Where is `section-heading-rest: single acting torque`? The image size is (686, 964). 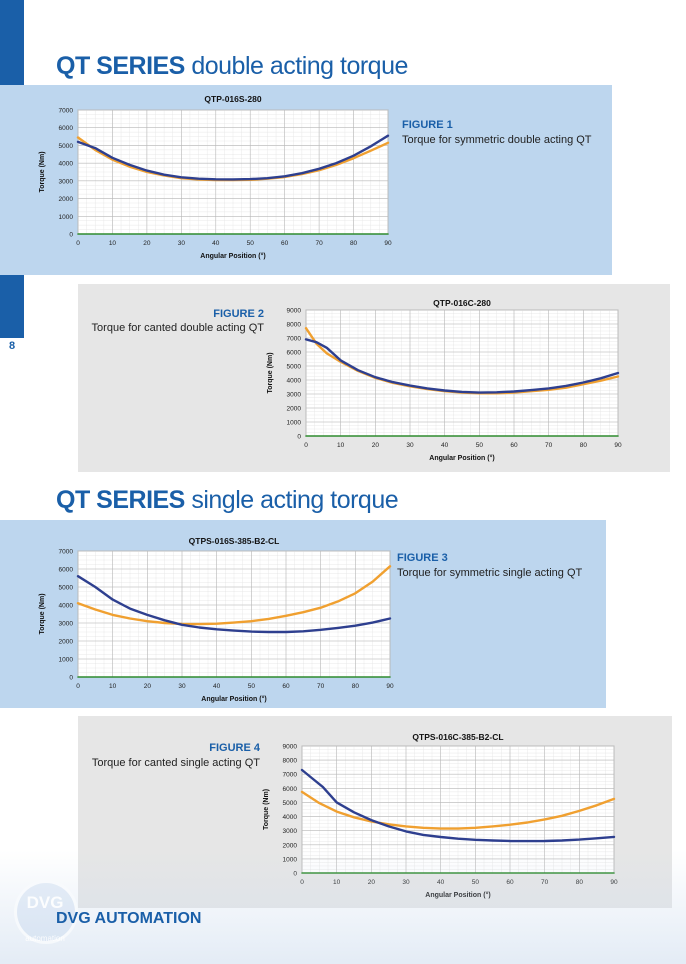 section-heading-rest: single acting torque is located at coordinates (295, 500).